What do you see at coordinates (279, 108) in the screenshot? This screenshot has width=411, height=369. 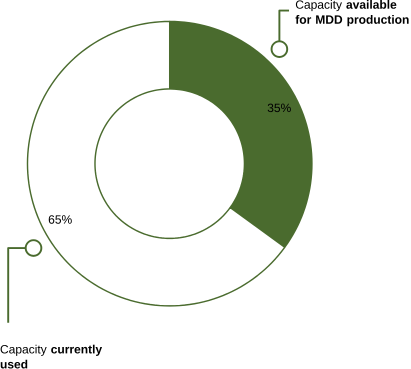 I see `data-label: 35%` at bounding box center [279, 108].